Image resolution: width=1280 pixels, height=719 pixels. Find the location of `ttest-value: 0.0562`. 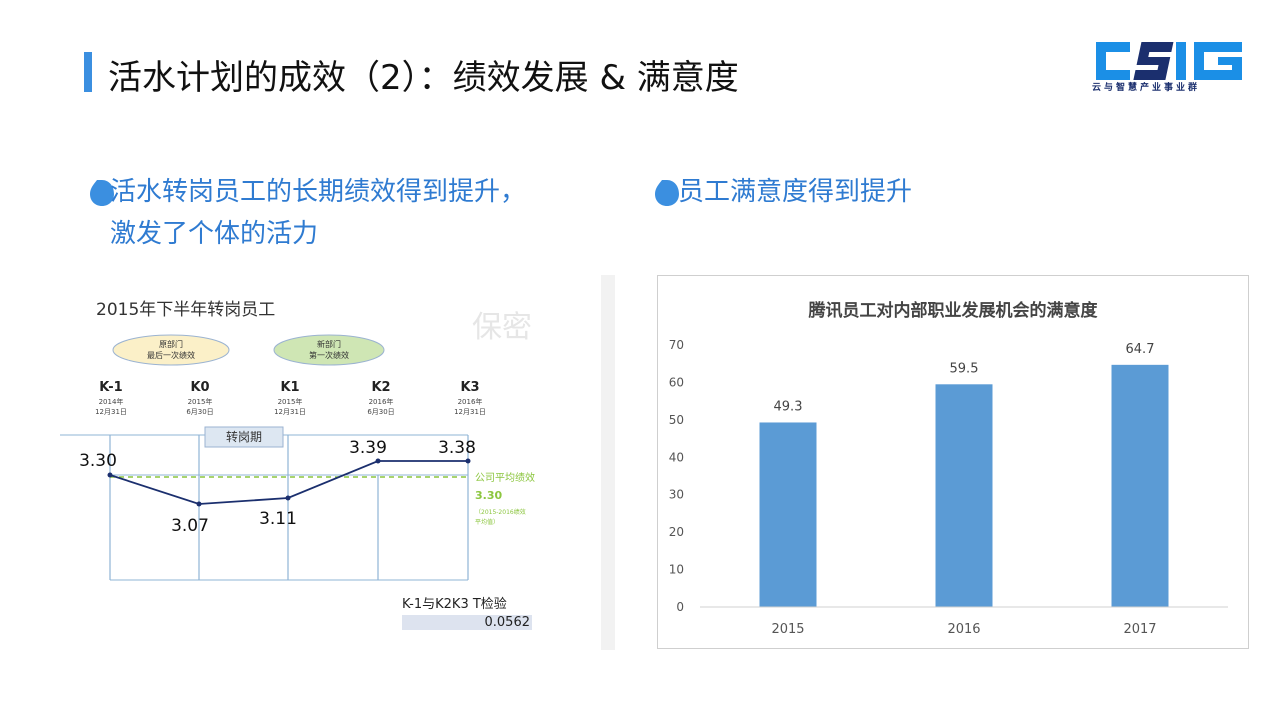

ttest-value: 0.0562 is located at coordinates (508, 622).